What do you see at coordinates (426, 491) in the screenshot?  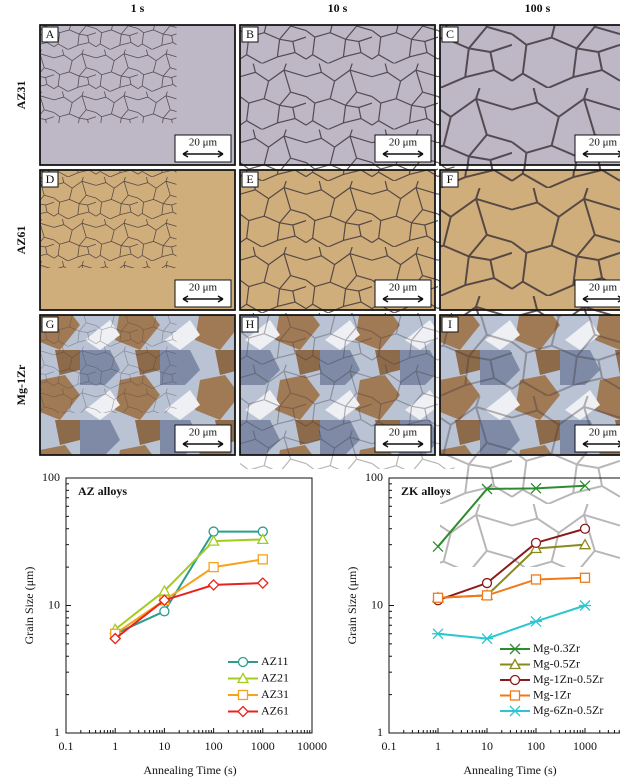 I see `chart-title: ZK alloys` at bounding box center [426, 491].